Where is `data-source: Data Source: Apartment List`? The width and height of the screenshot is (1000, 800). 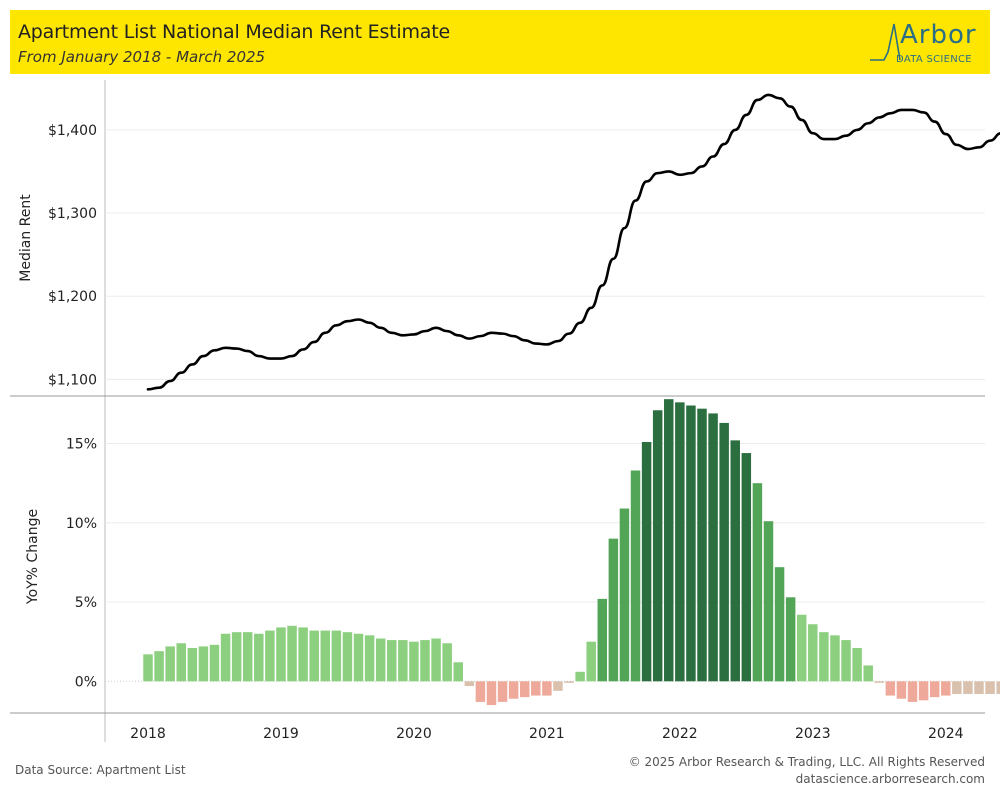 data-source: Data Source: Apartment List is located at coordinates (100, 770).